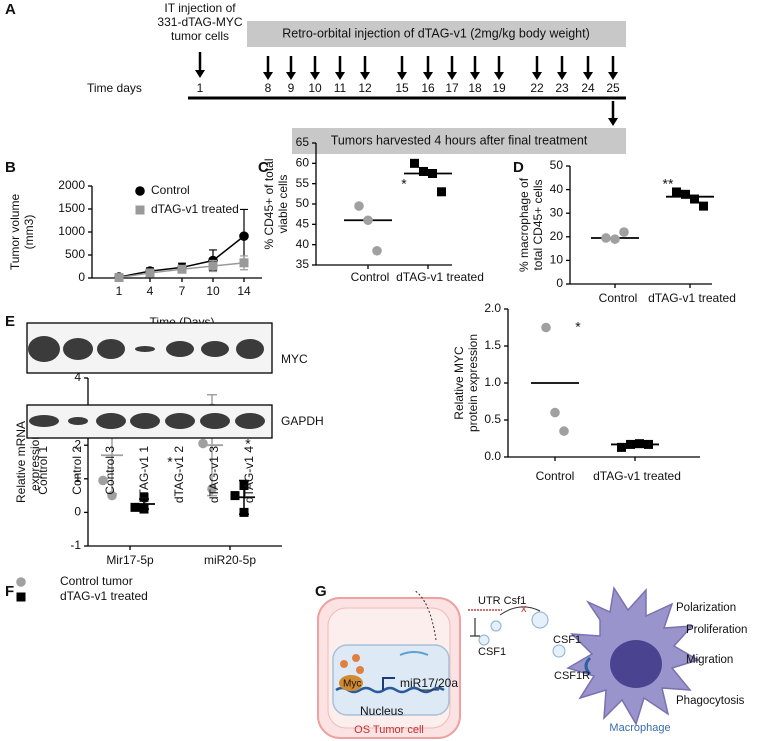 The image size is (779, 741). Describe the element at coordinates (639, 728) in the screenshot. I see `diagram-label: Macrophage` at that location.